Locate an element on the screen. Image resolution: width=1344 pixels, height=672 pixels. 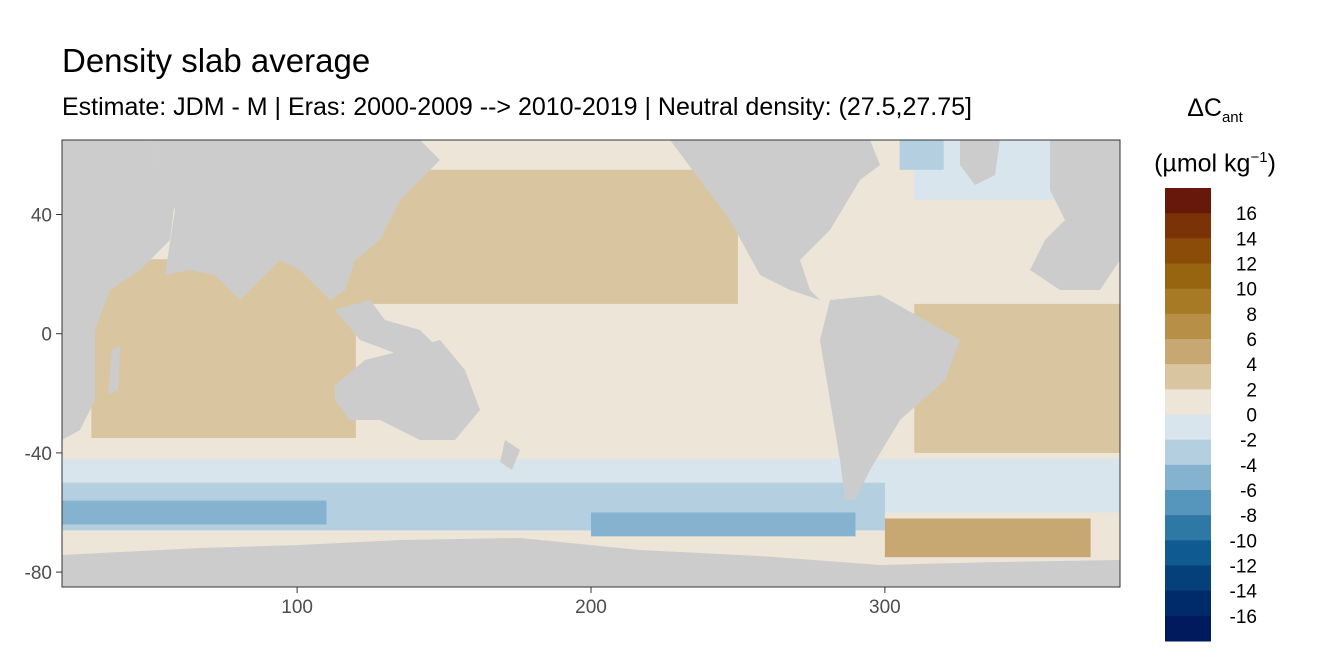
legend-title-quantity: ΔCant is located at coordinates (1215, 110).